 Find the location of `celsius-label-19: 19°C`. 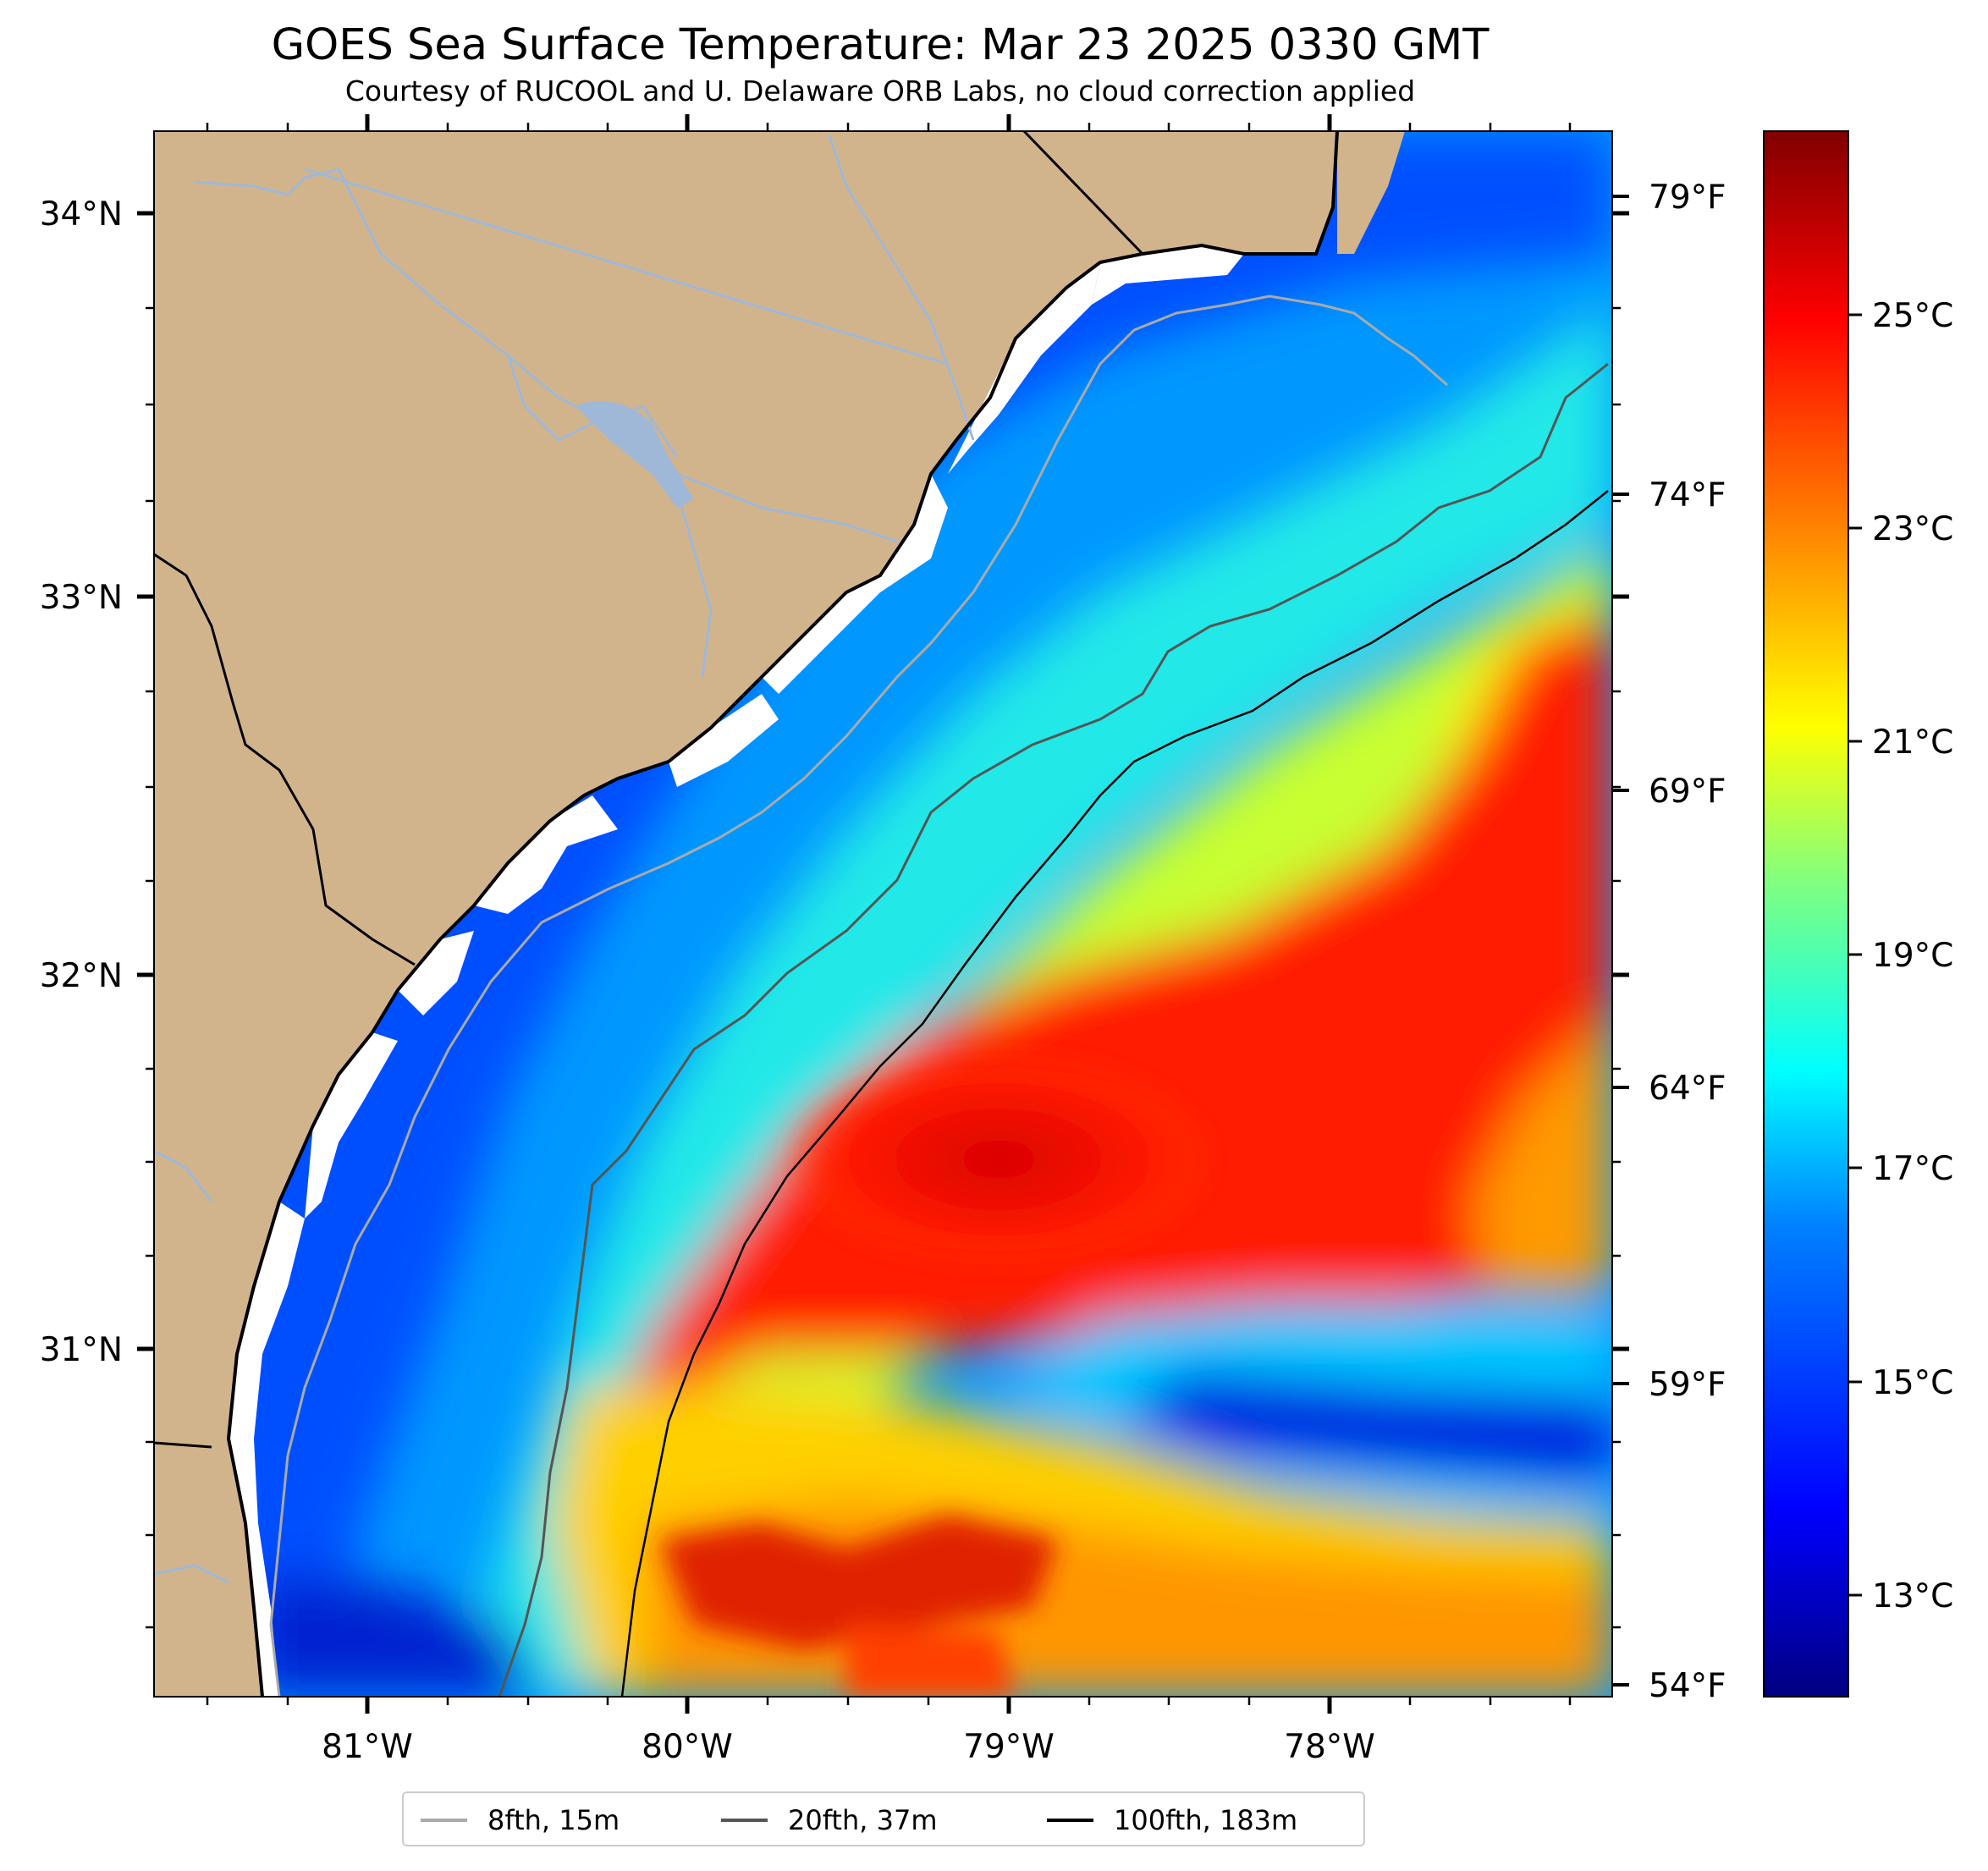

celsius-label-19: 19°C is located at coordinates (1912, 956).